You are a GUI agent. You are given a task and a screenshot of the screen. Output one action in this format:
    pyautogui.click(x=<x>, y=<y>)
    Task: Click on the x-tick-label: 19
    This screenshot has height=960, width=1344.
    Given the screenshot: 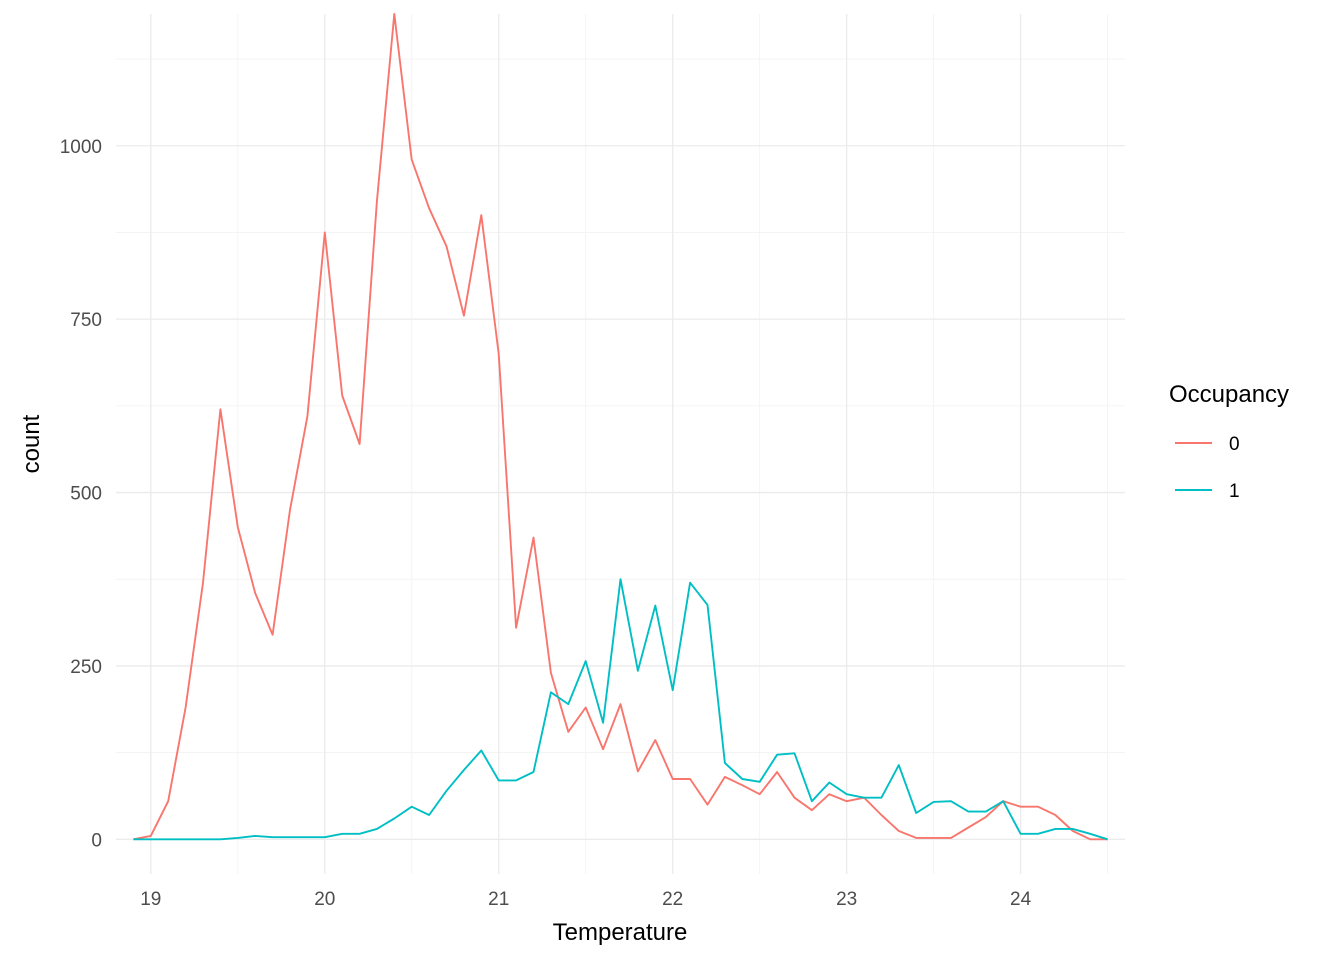 What is the action you would take?
    pyautogui.click(x=150, y=899)
    